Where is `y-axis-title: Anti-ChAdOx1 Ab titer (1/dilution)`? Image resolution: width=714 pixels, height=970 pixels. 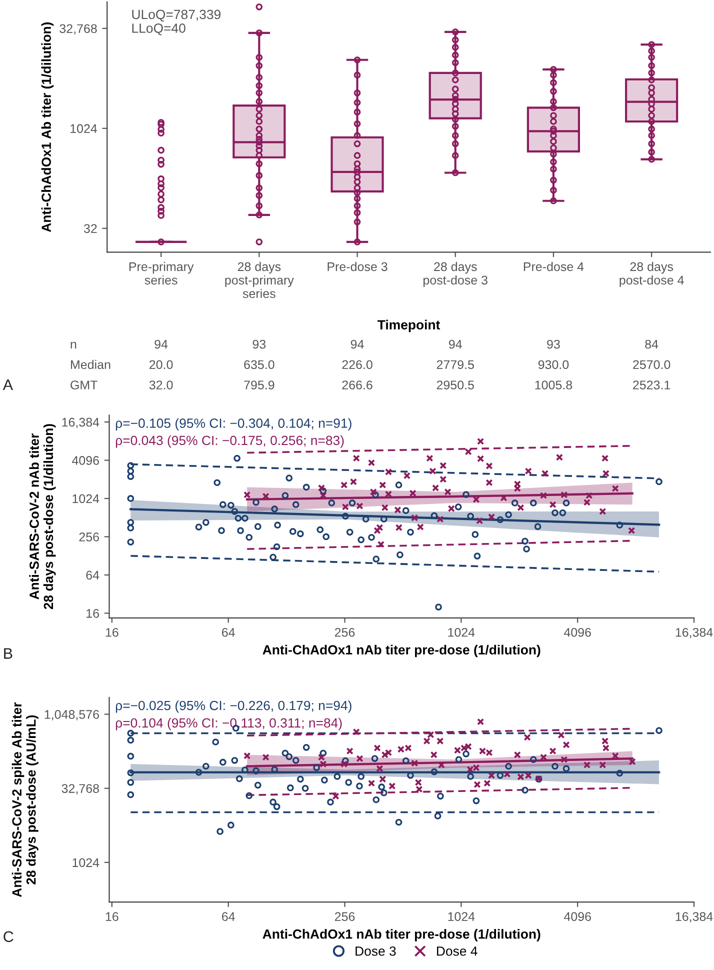
y-axis-title: Anti-ChAdOx1 Ab titer (1/dilution) is located at coordinates (47, 127).